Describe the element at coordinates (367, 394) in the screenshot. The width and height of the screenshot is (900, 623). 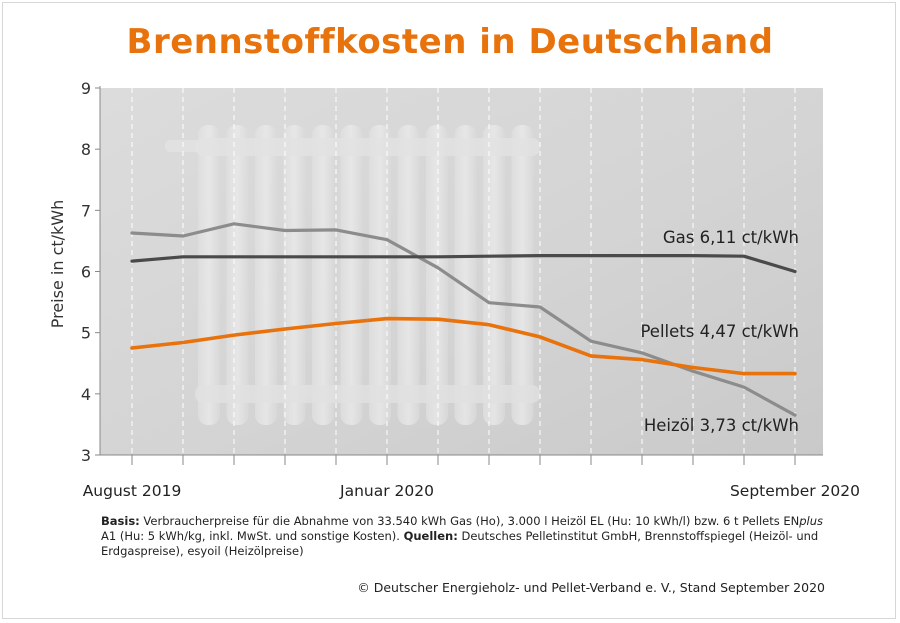
I see `radiator-bottom-pipe` at that location.